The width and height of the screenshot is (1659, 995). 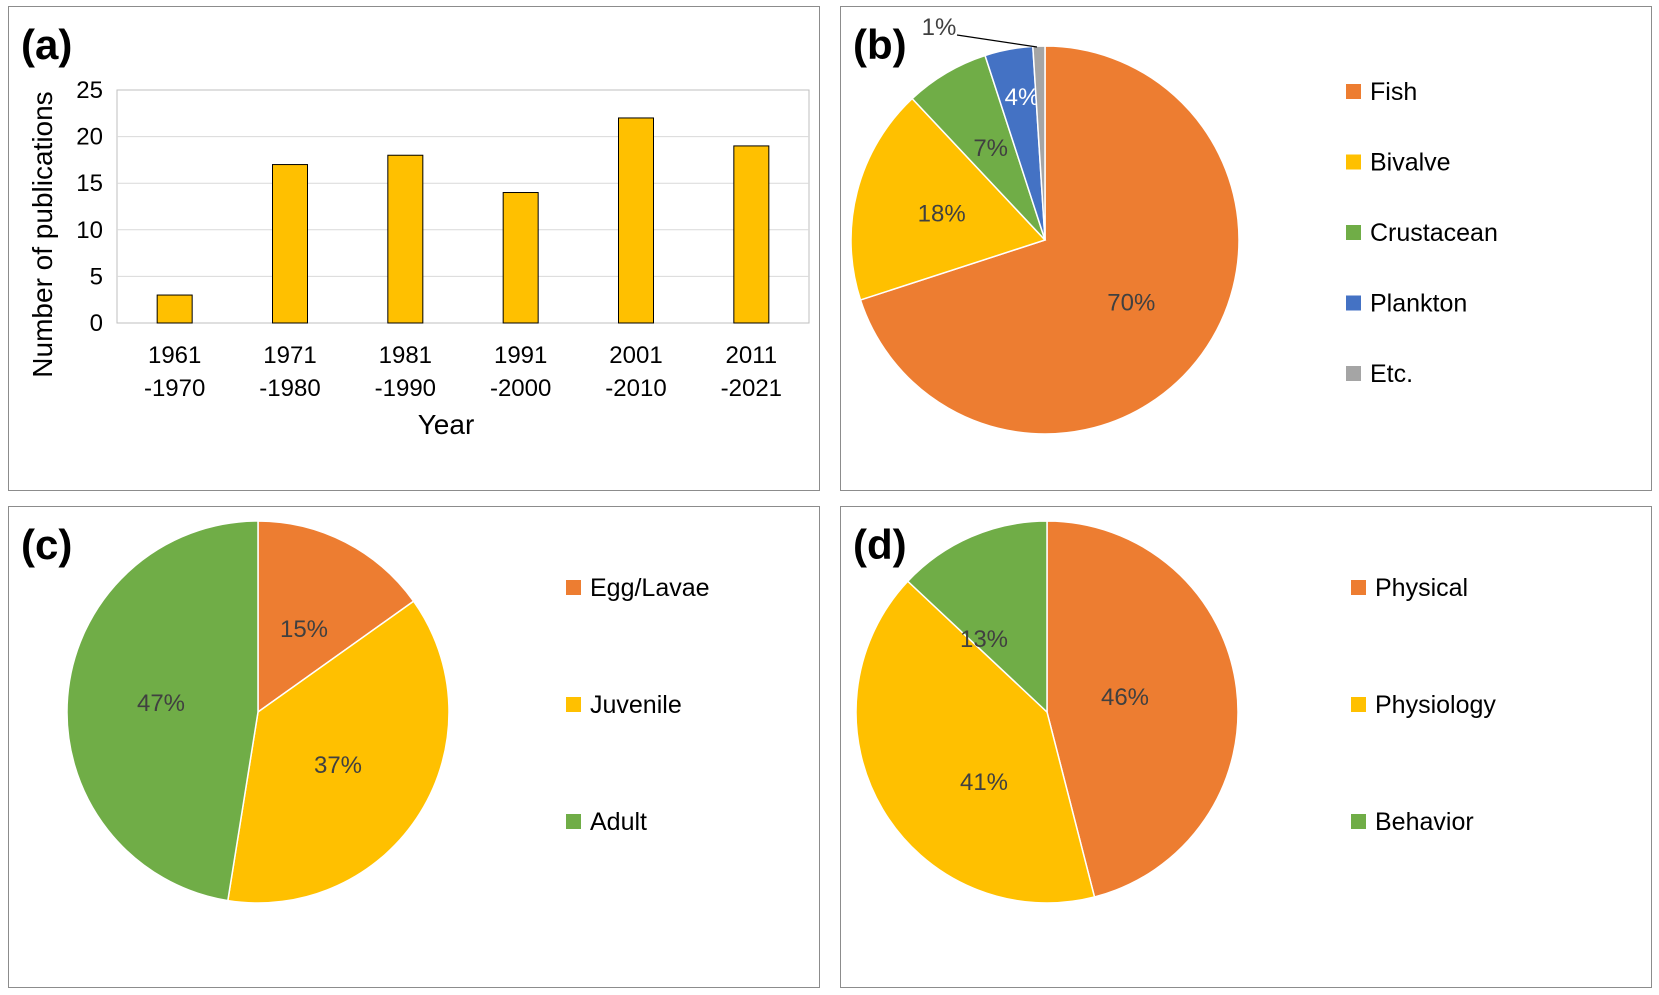 I want to click on y-tick-label: 5, so click(x=96, y=276).